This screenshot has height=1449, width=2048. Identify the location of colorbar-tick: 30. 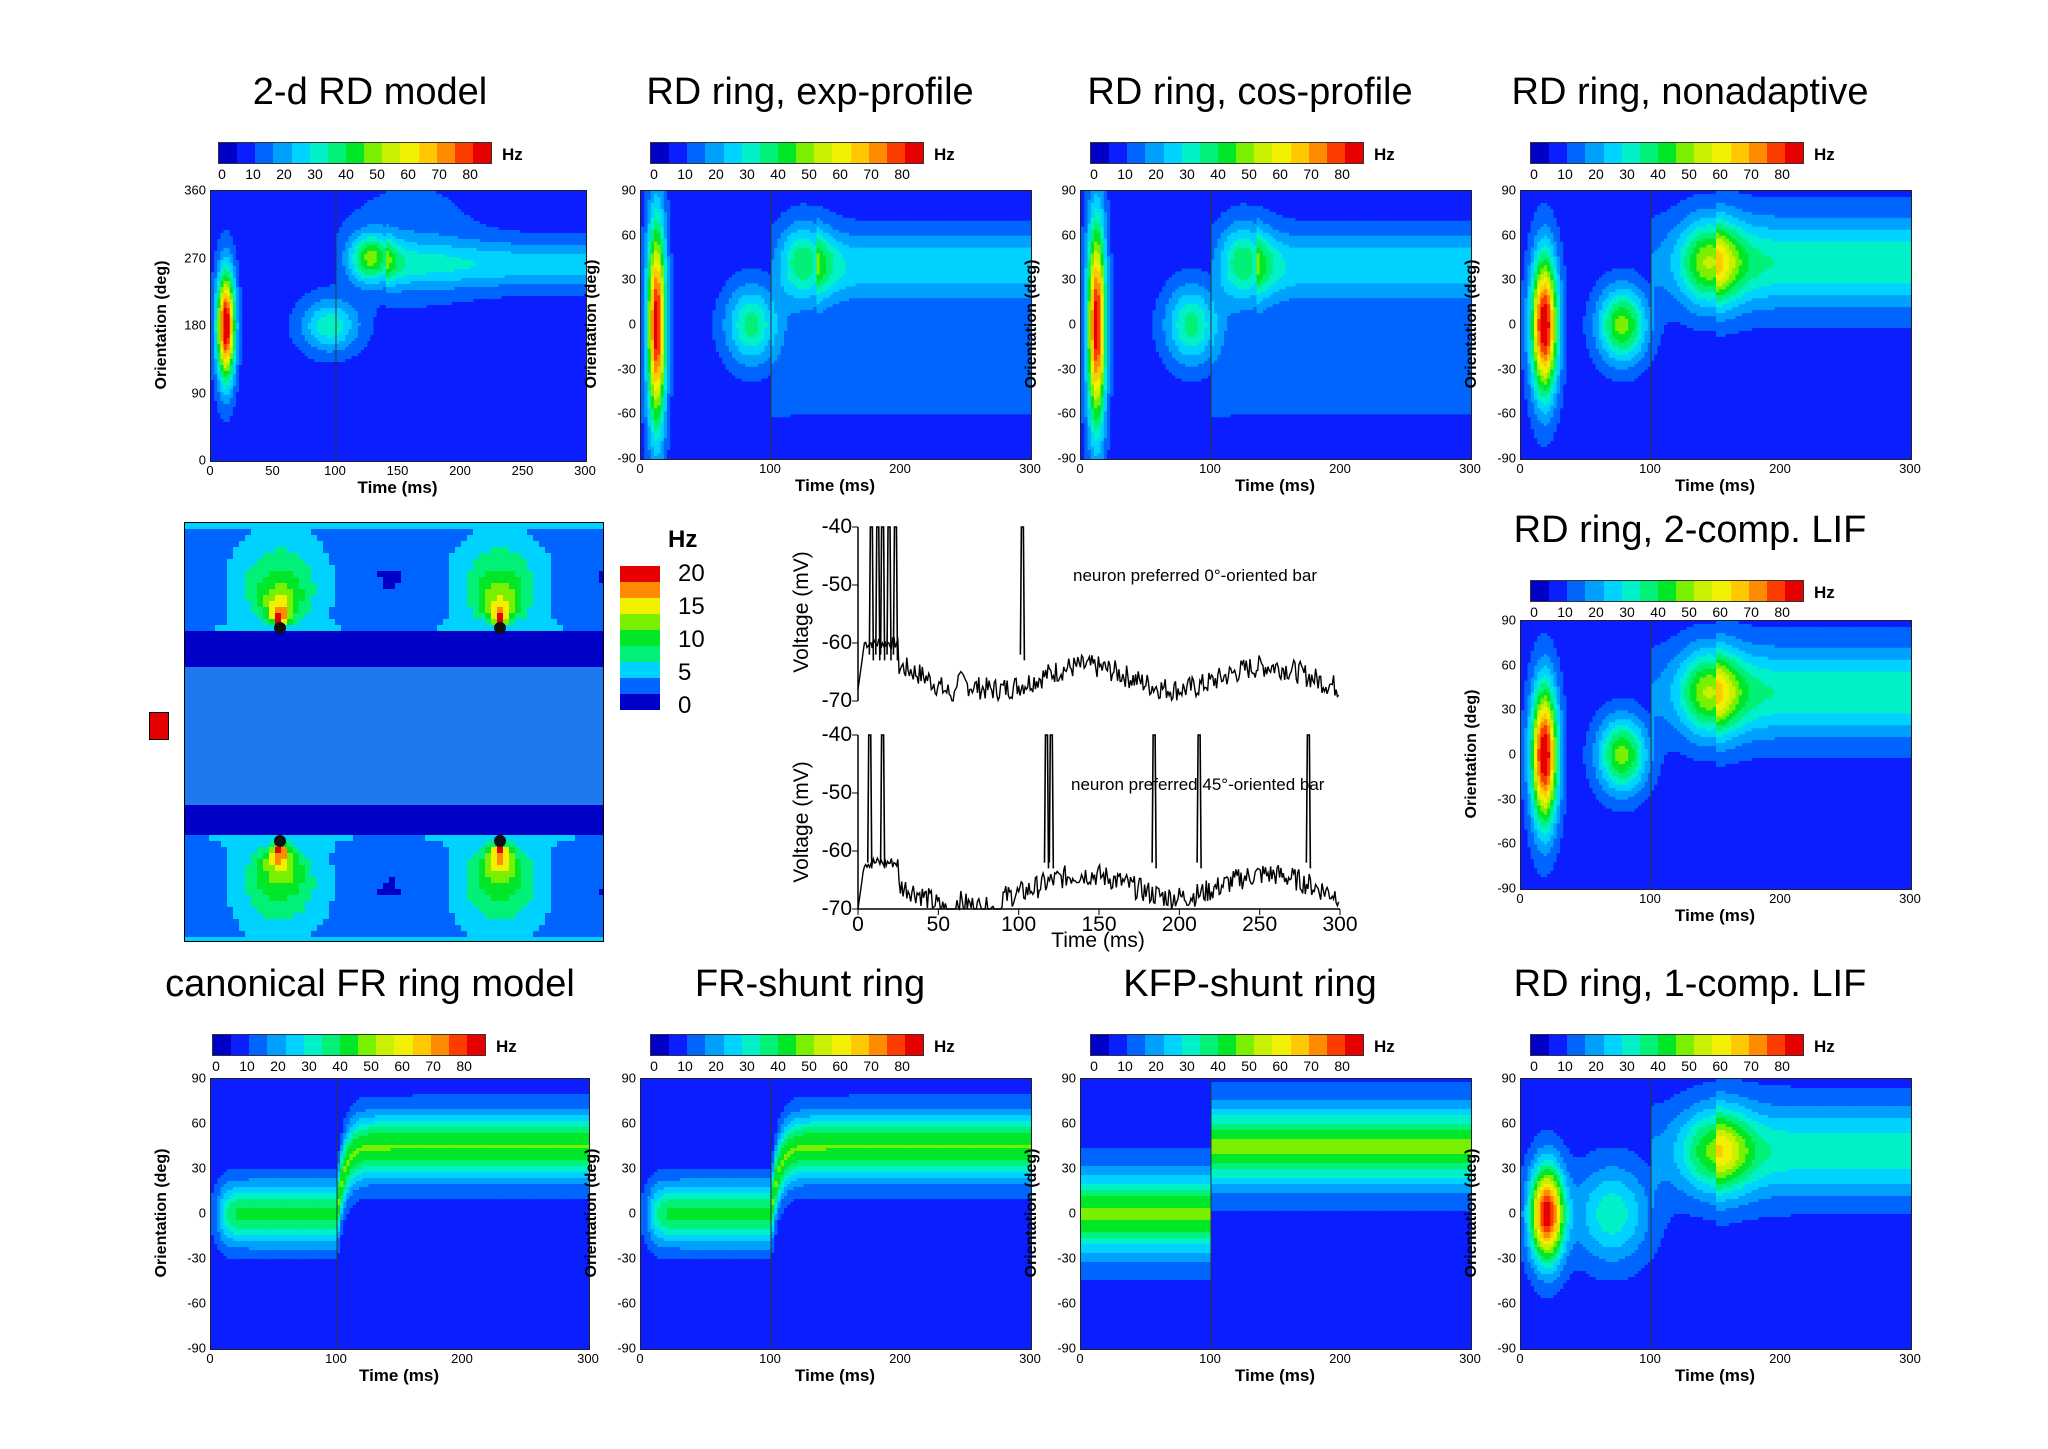
(315, 174).